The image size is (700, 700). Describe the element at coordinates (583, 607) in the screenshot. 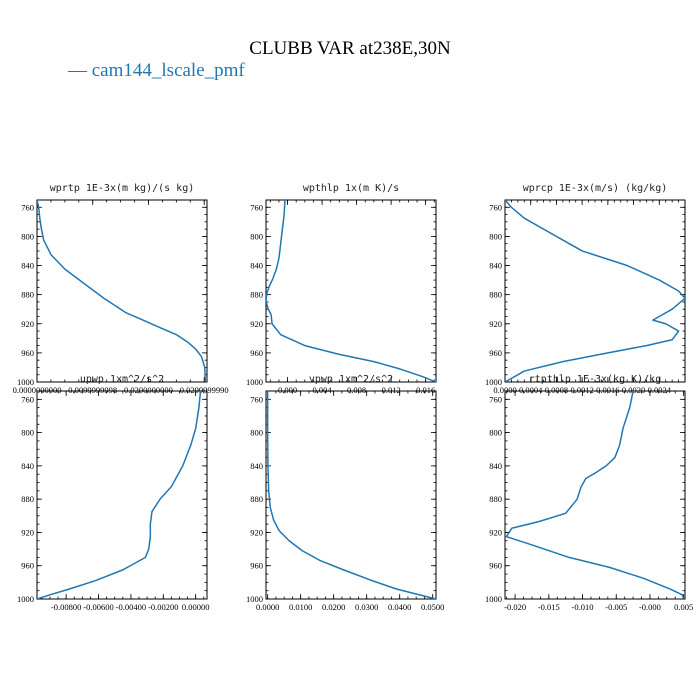

I see `x-tick-label: -0.010` at that location.